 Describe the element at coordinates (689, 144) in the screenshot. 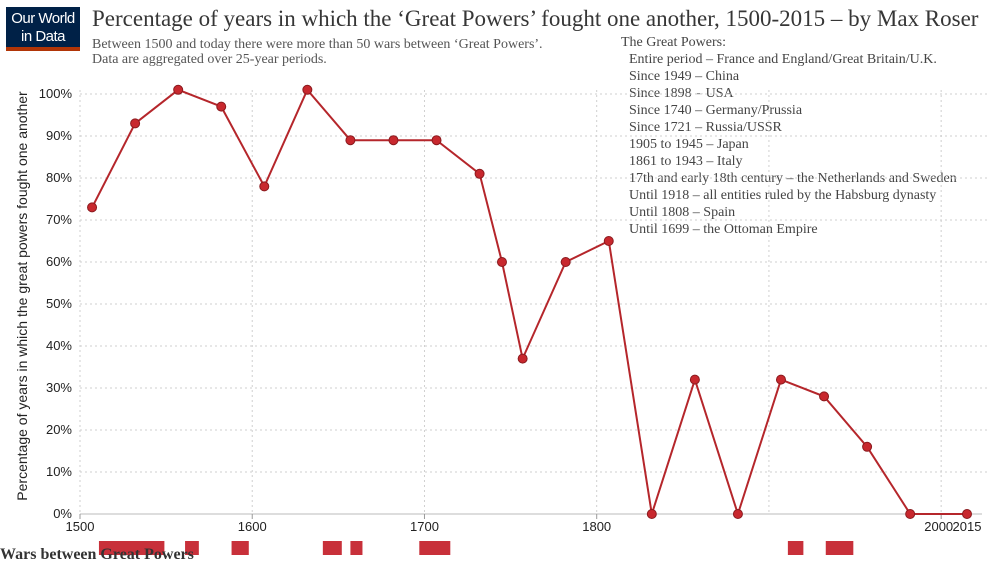

I see `great-powers-item: 1905 to 1945 – Japan` at that location.